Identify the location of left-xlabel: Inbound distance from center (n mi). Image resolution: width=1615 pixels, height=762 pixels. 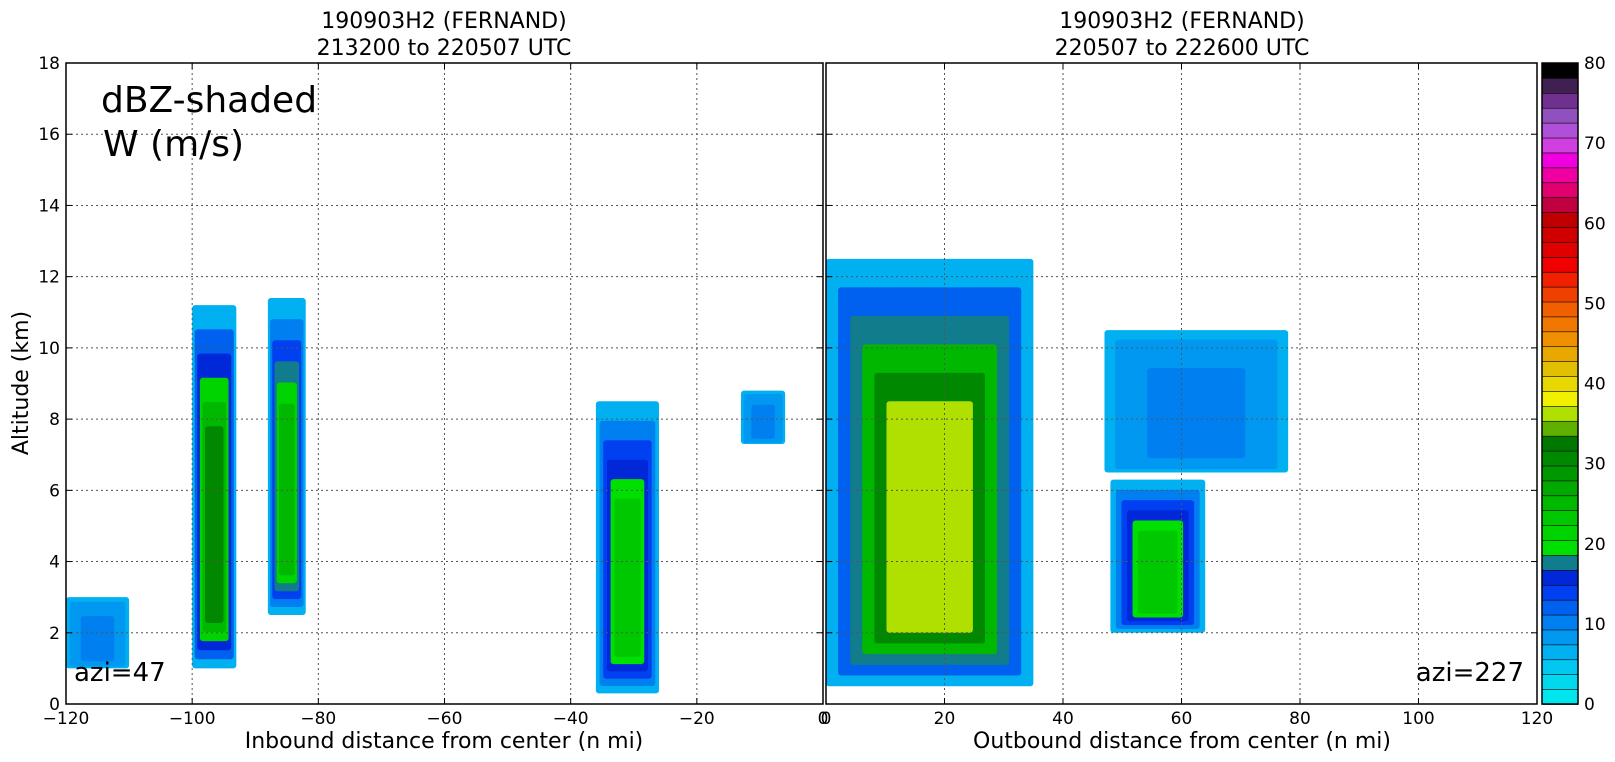
(444, 741).